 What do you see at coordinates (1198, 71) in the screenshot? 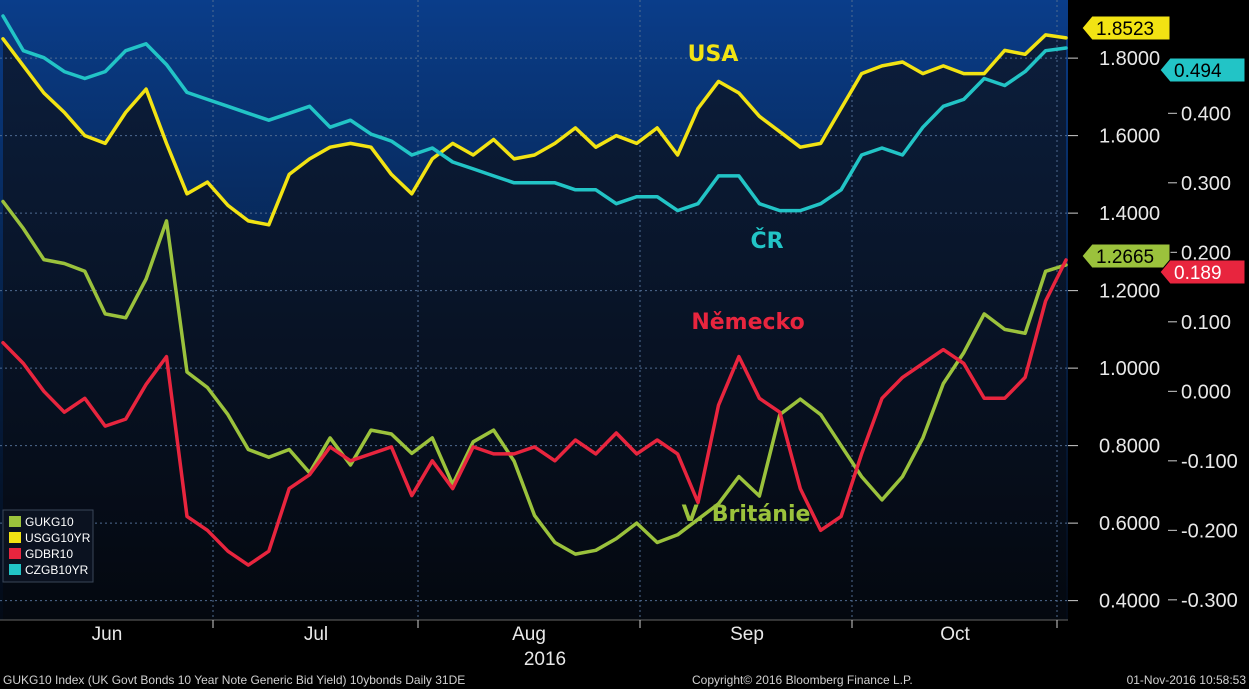
I see `last-value-tag-label: 0.494` at bounding box center [1198, 71].